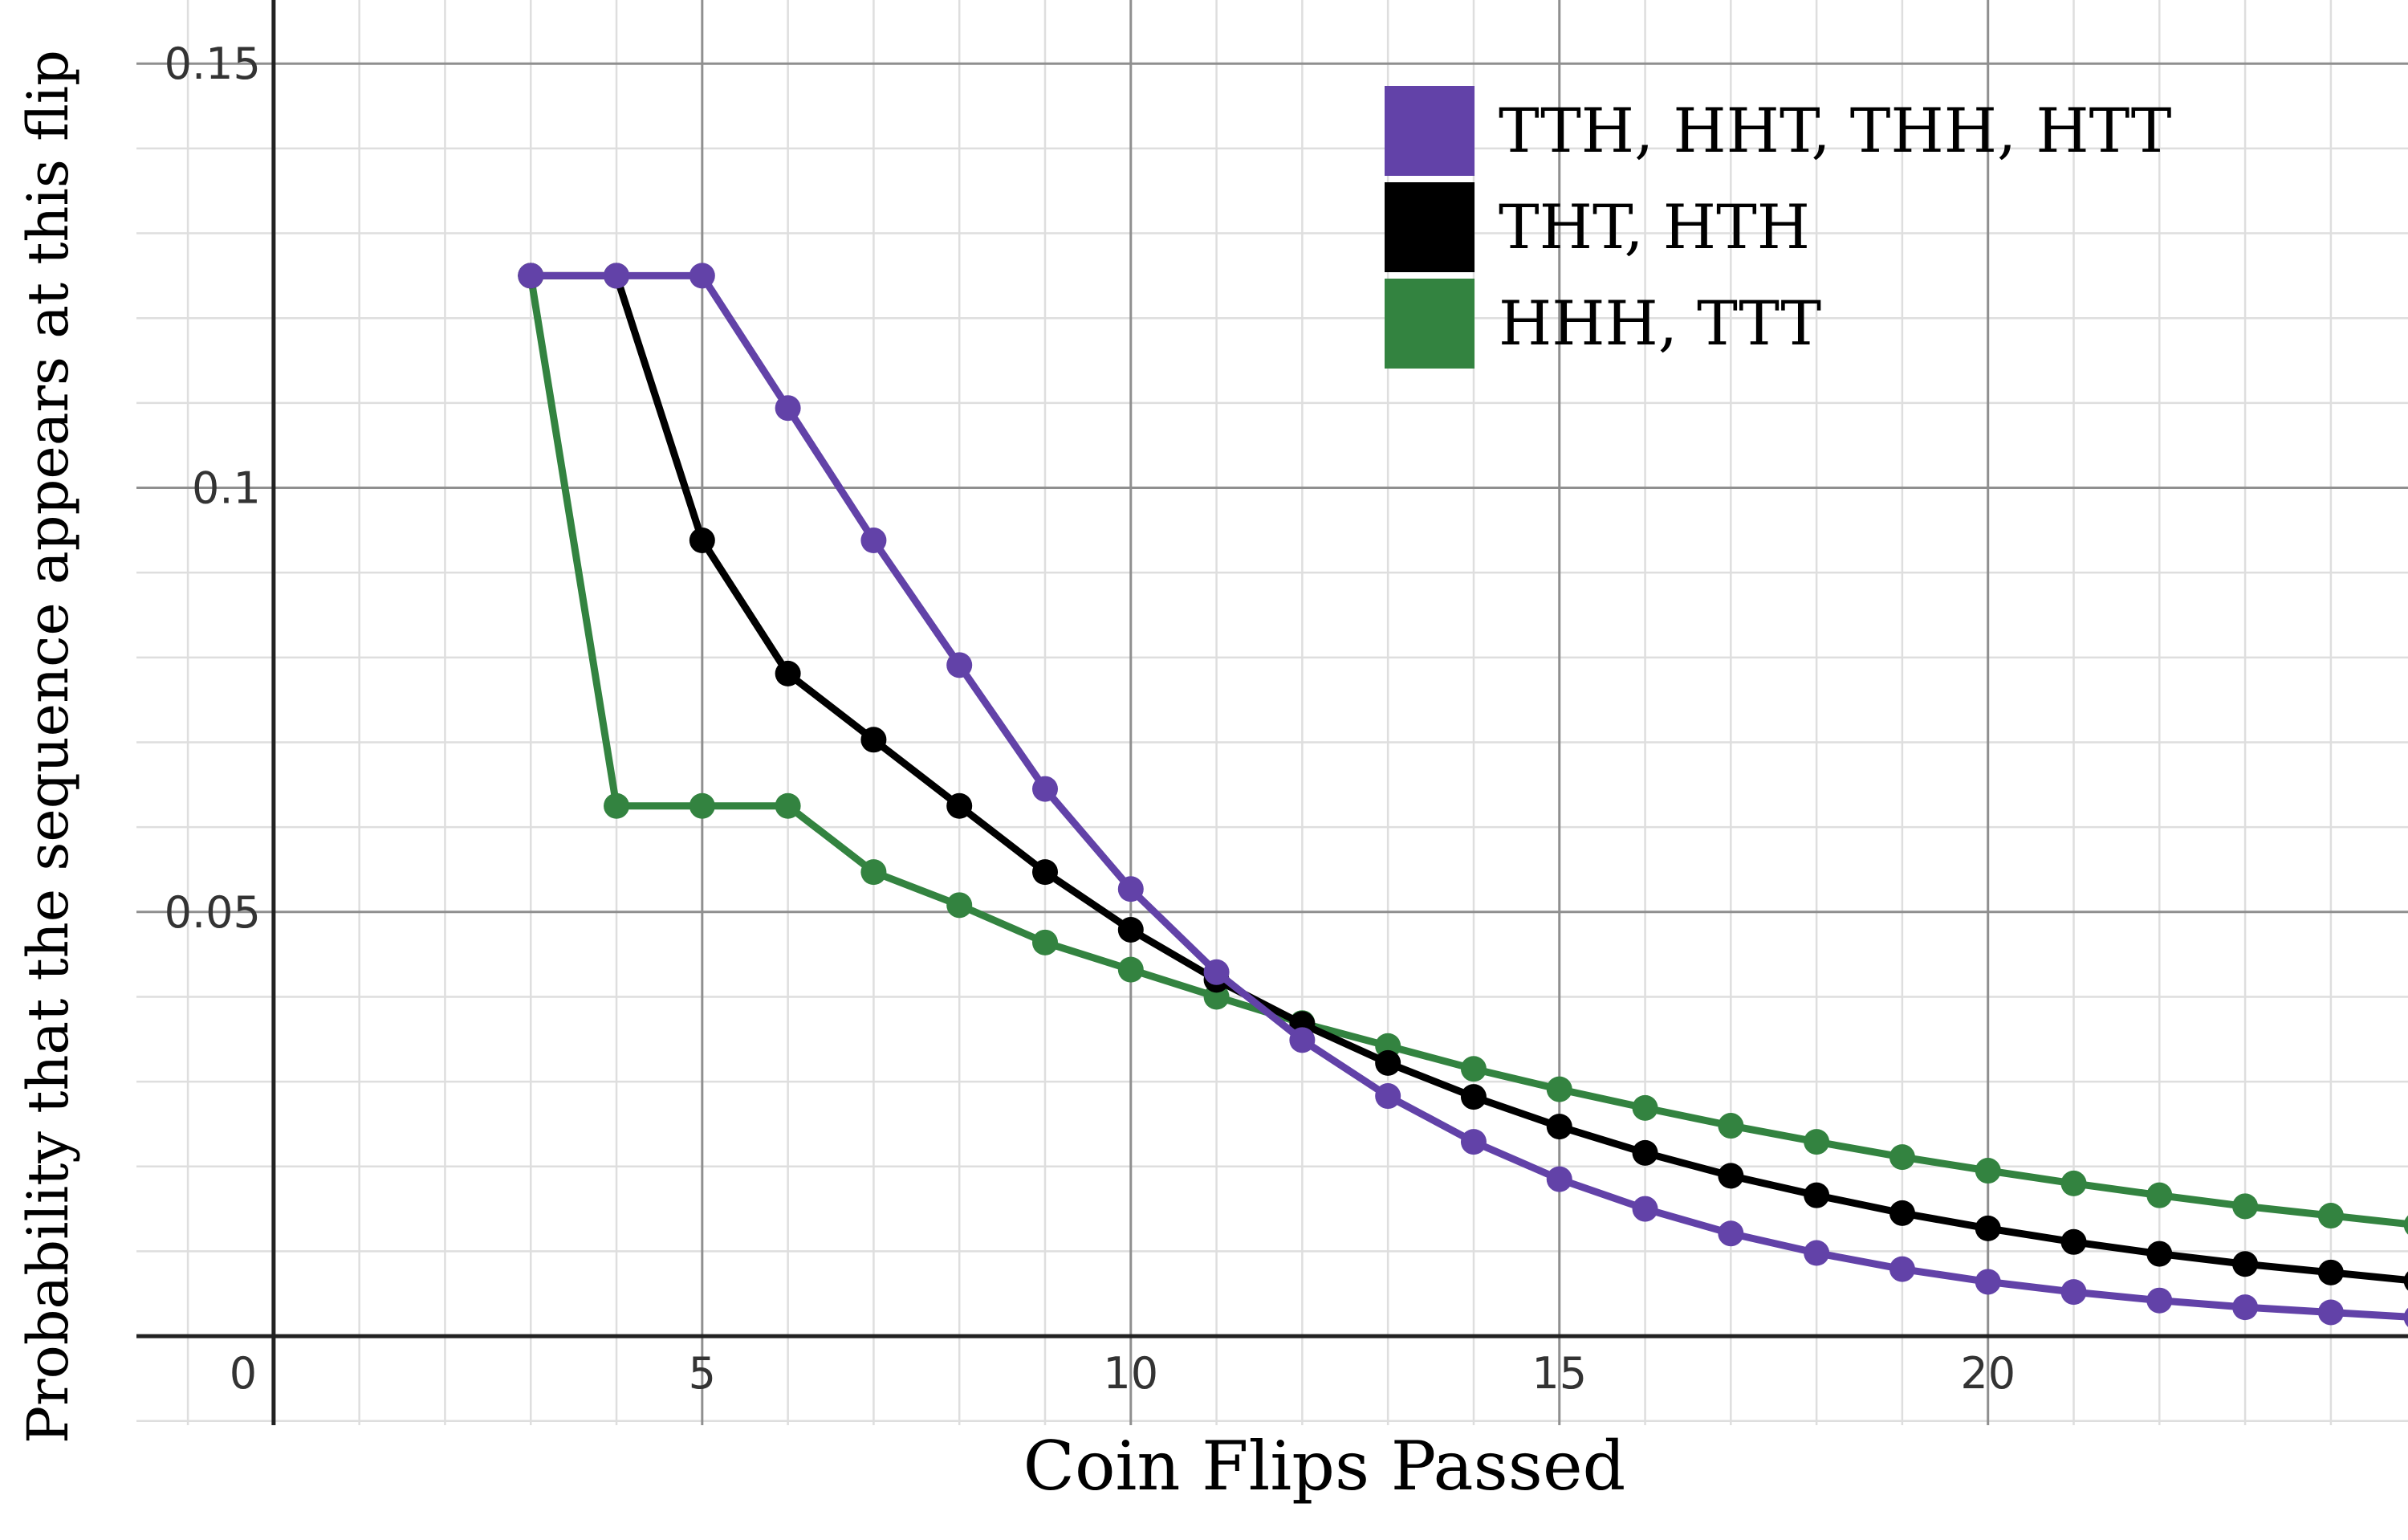 This screenshot has height=1540, width=2408. I want to click on legend: TTH, HHT, THH, HTT THT, HTH HHH, TTT, so click(1778, 227).